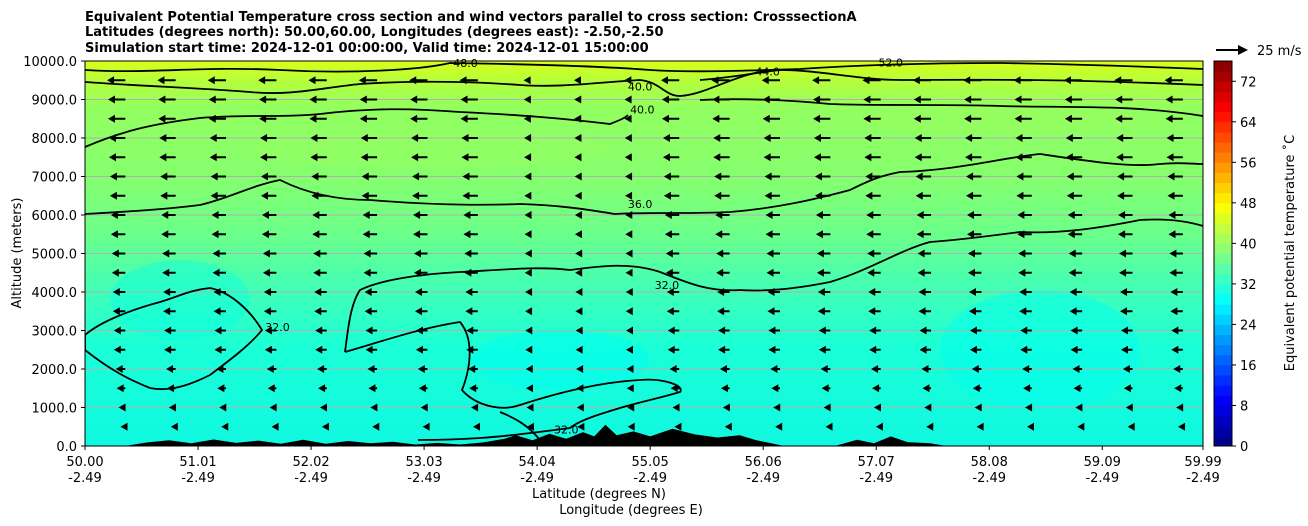 The height and width of the screenshot is (526, 1308). I want to click on y-axis-label: Altitude (meters), so click(17, 253).